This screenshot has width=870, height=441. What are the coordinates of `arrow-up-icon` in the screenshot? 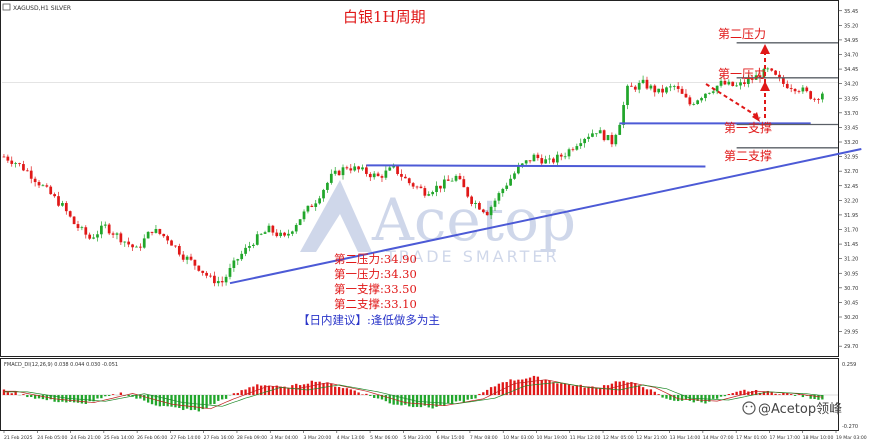 It's located at (765, 49).